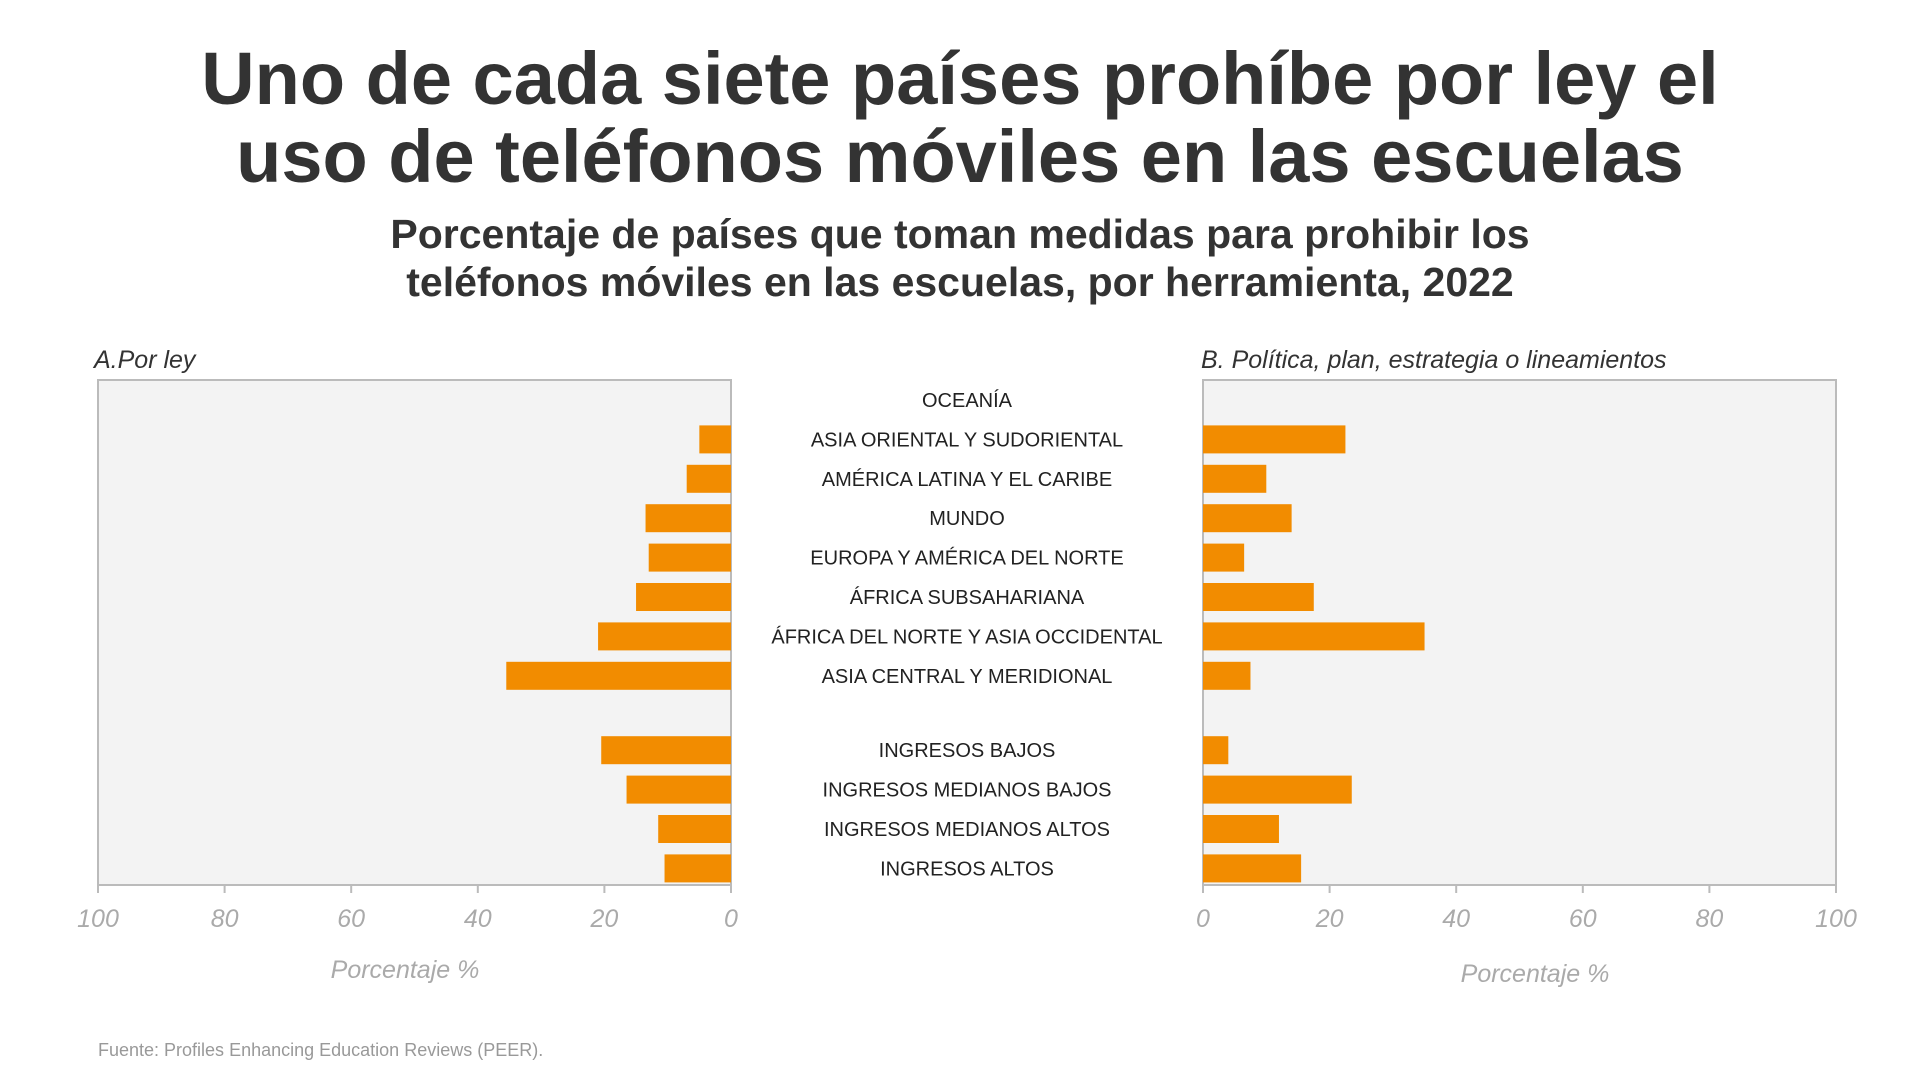 This screenshot has width=1920, height=1080. What do you see at coordinates (967, 677) in the screenshot?
I see `category-label-7: ASIA CENTRAL Y MERIDIONAL` at bounding box center [967, 677].